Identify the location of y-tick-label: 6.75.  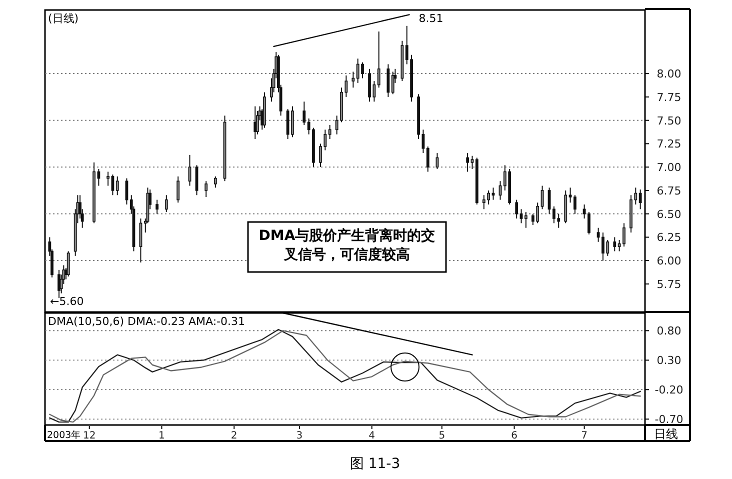
(669, 191).